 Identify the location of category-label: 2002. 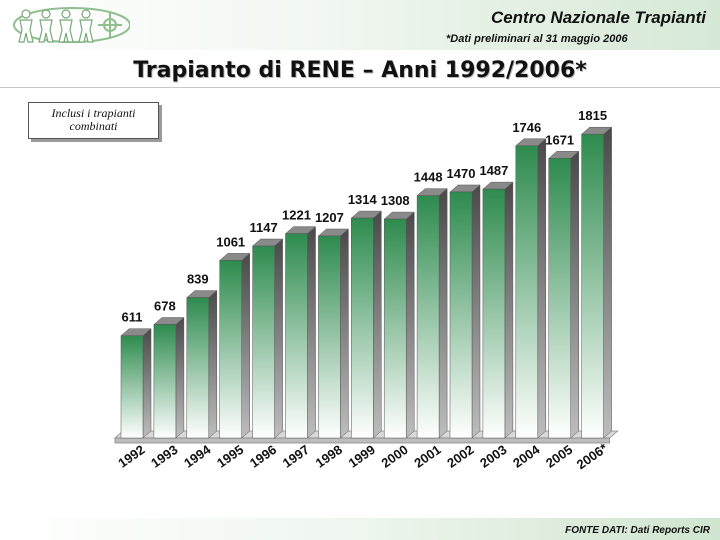
(460, 456).